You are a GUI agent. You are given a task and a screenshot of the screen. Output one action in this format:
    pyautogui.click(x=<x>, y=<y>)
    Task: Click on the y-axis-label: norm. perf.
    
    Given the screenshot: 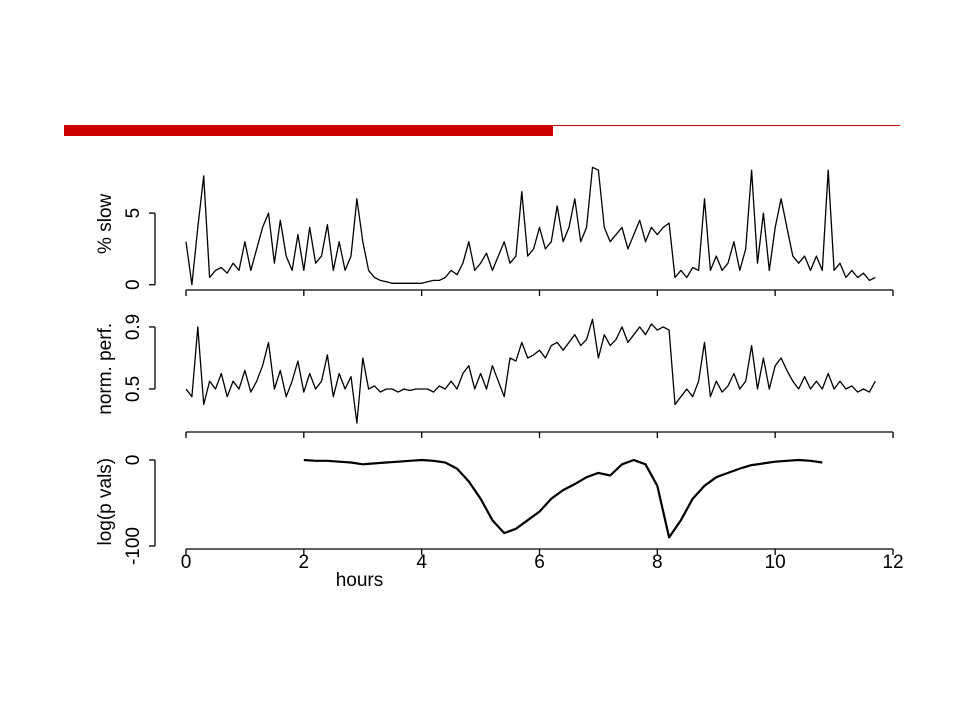 What is the action you would take?
    pyautogui.click(x=105, y=369)
    